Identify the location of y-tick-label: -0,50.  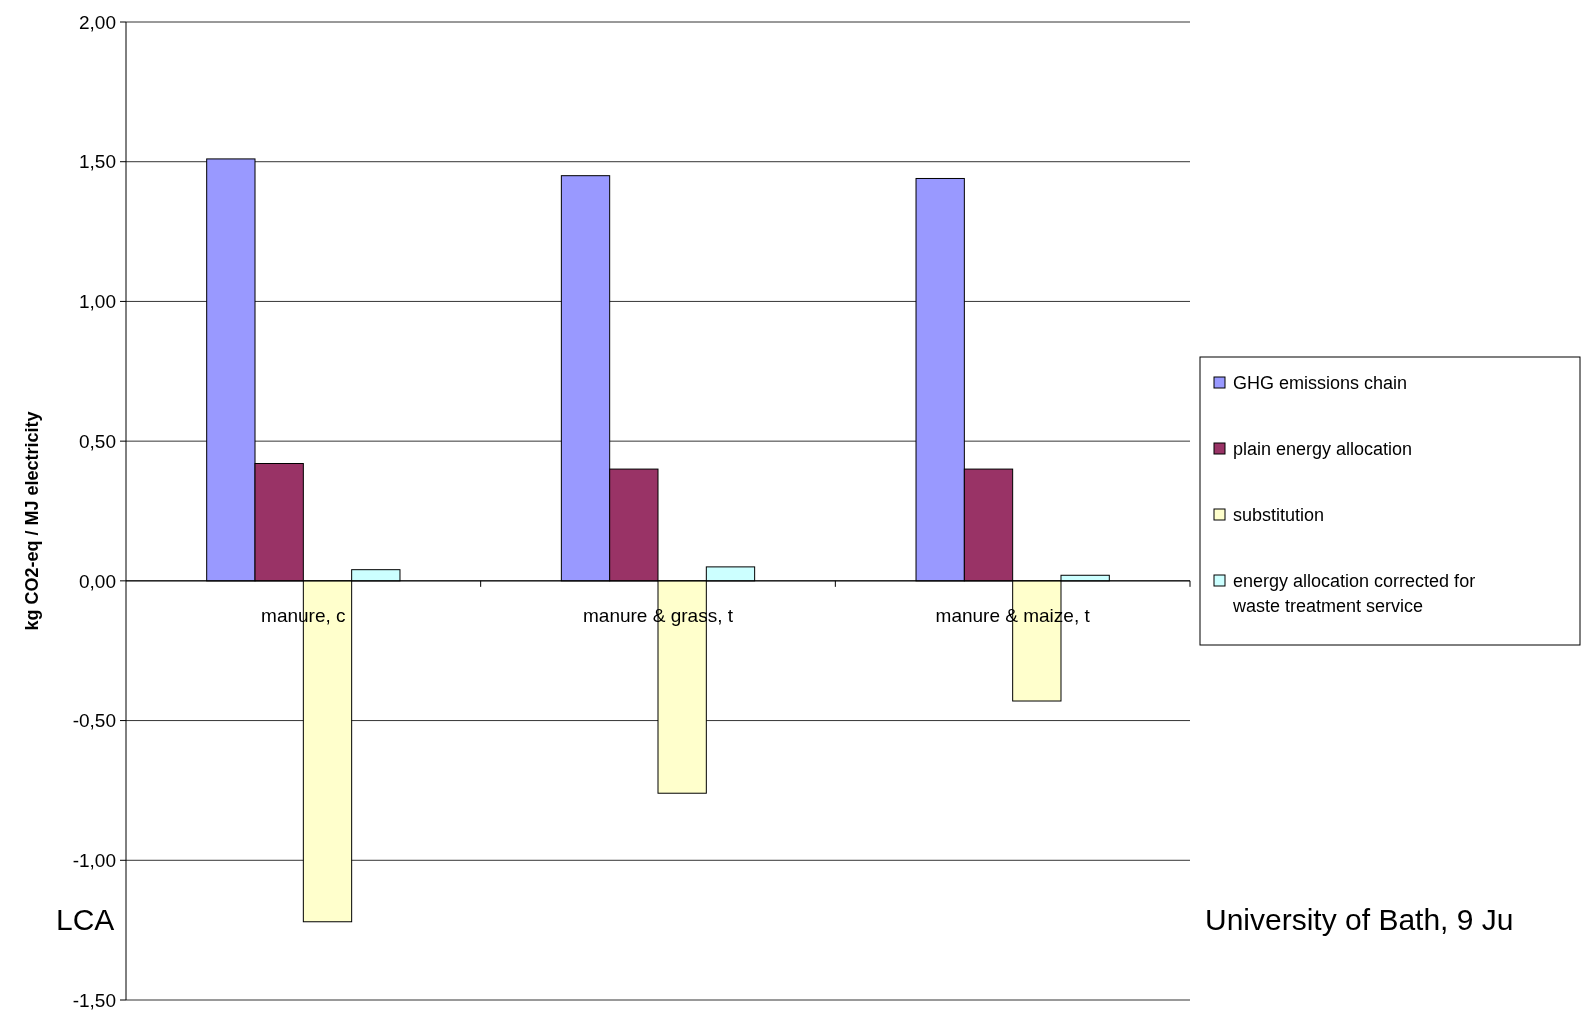
(94, 721).